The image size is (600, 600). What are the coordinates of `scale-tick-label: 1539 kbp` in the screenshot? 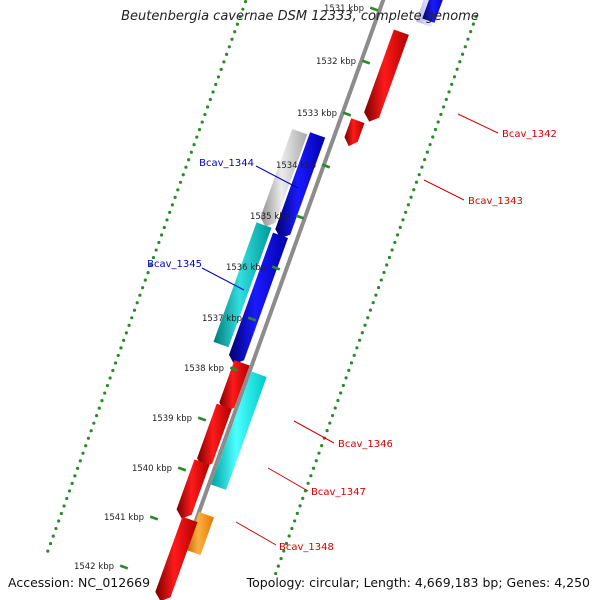 It's located at (172, 419).